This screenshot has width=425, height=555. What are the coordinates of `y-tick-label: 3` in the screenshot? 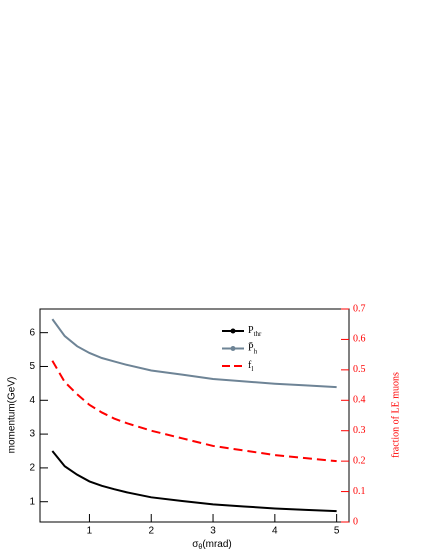 It's located at (32, 434).